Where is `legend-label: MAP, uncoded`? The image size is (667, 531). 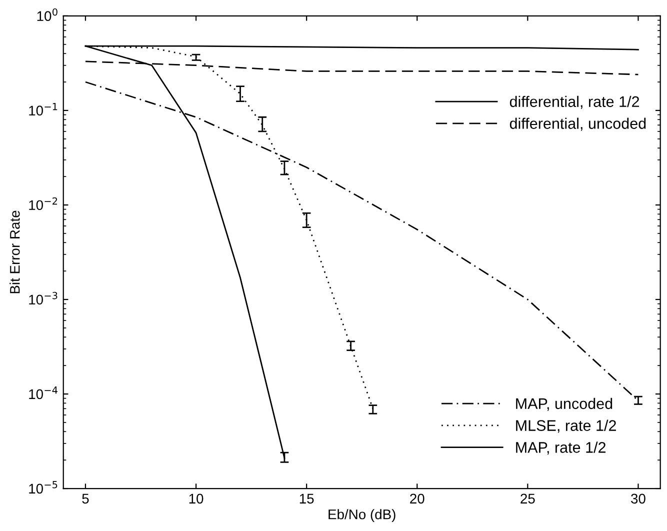 legend-label: MAP, uncoded is located at coordinates (564, 404).